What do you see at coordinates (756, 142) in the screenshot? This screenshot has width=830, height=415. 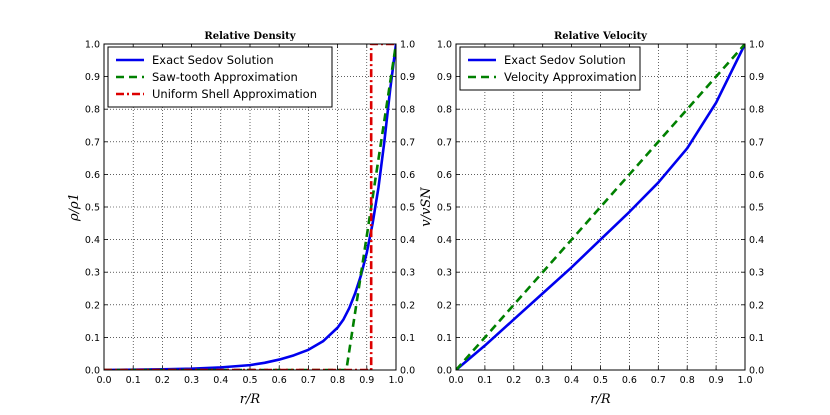 I see `velocity-ytick-label-right: 0.7` at bounding box center [756, 142].